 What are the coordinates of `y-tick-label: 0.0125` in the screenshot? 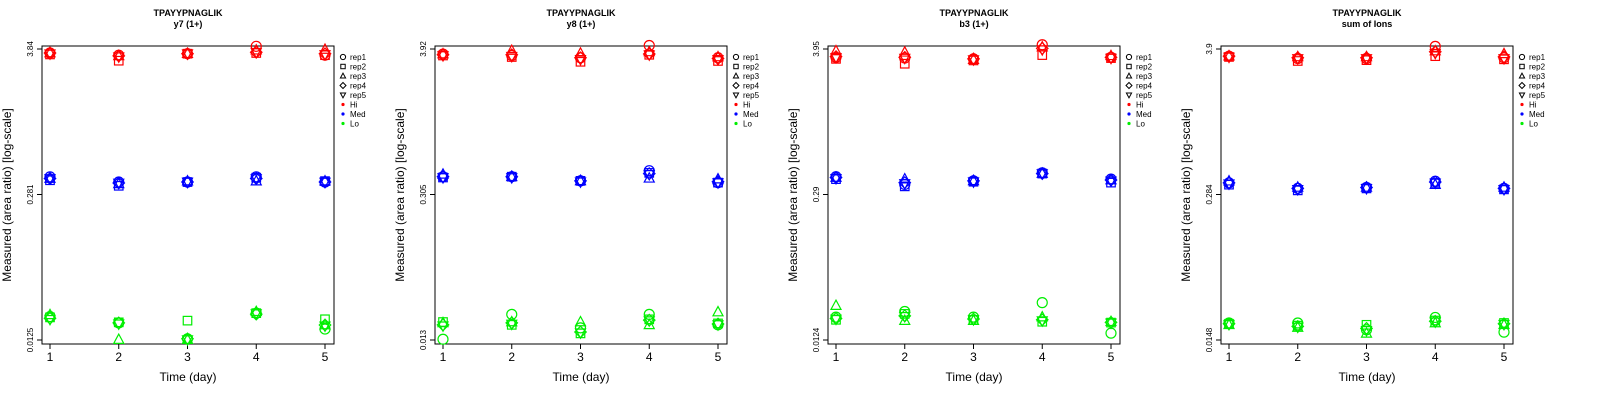 It's located at (30, 339).